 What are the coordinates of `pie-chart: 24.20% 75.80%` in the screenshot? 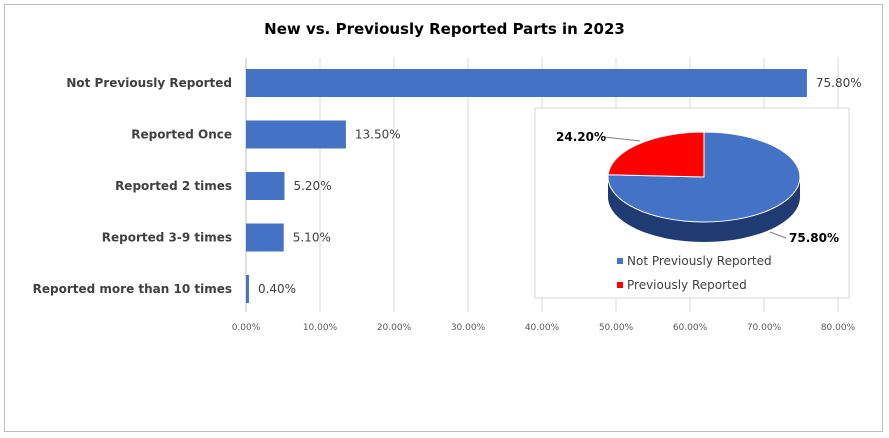 It's located at (697, 187).